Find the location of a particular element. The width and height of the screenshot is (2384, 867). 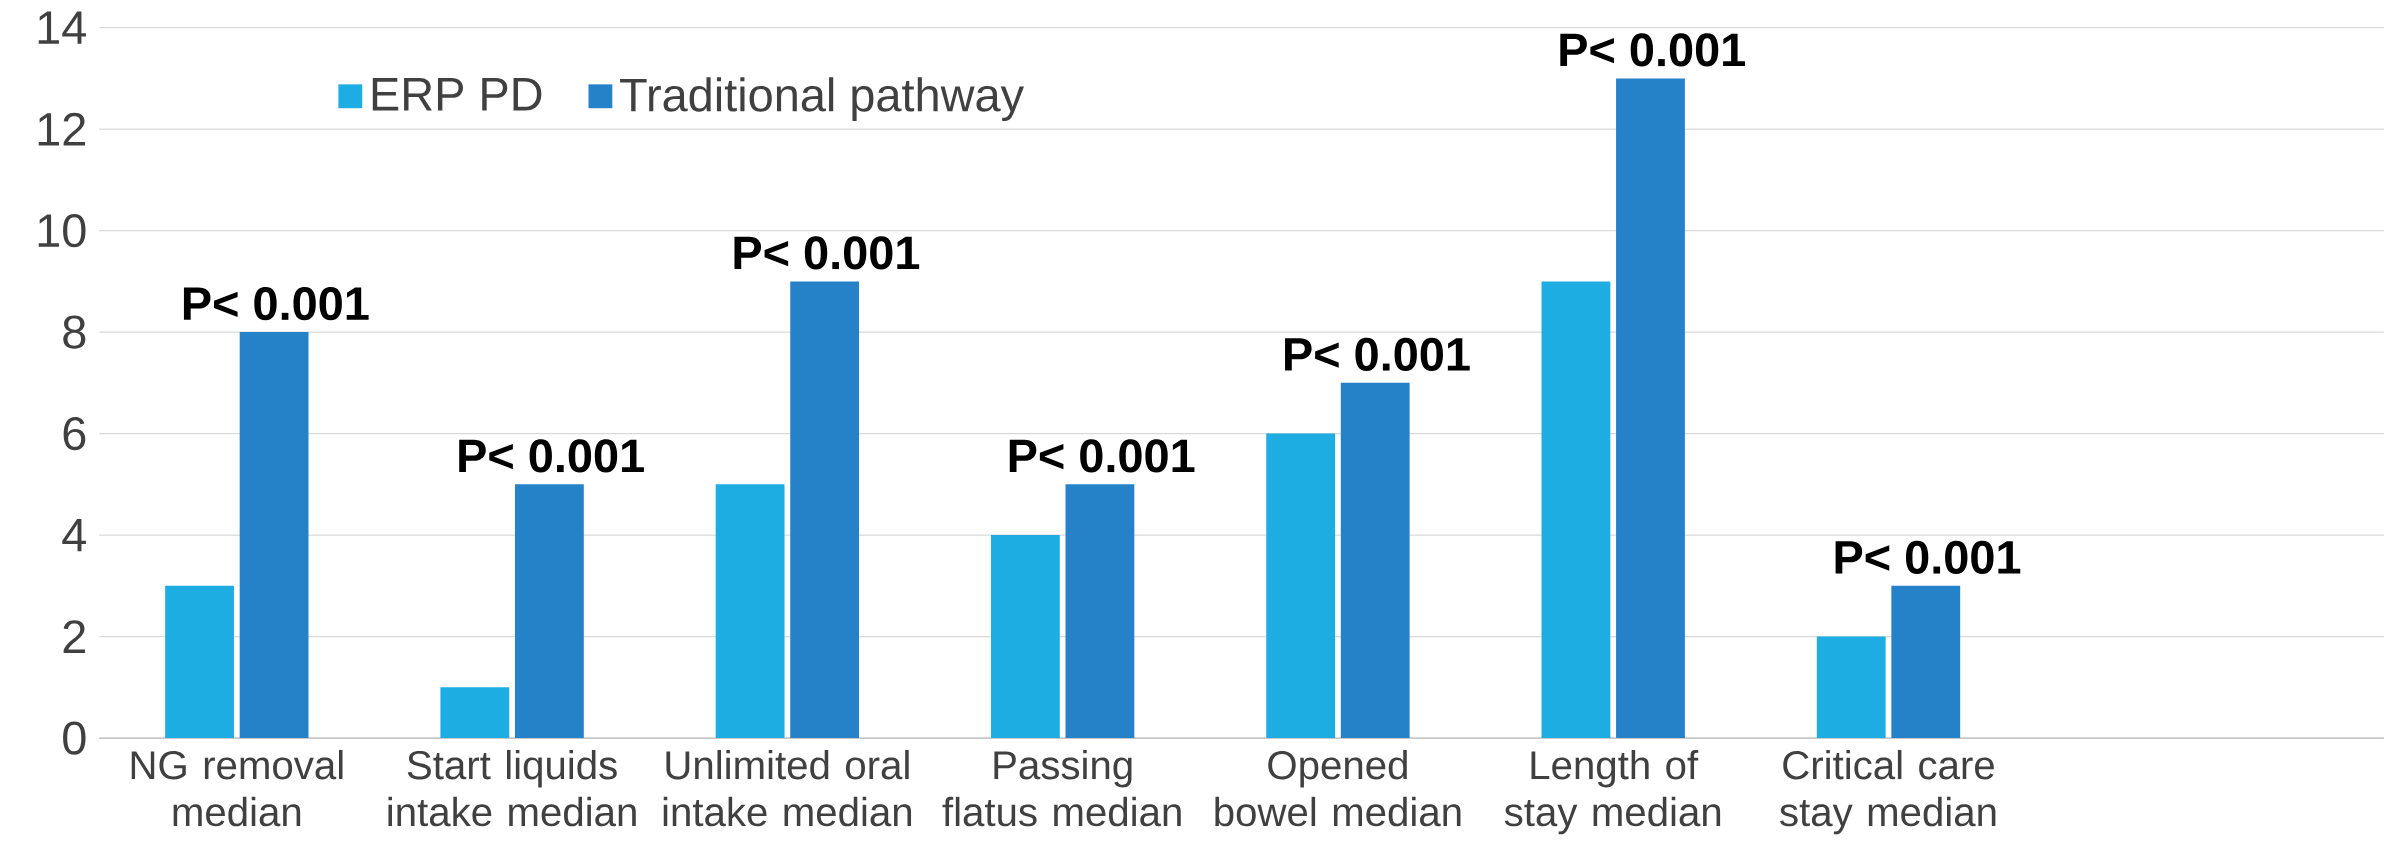

y-tick-label: 4 is located at coordinates (74, 535).